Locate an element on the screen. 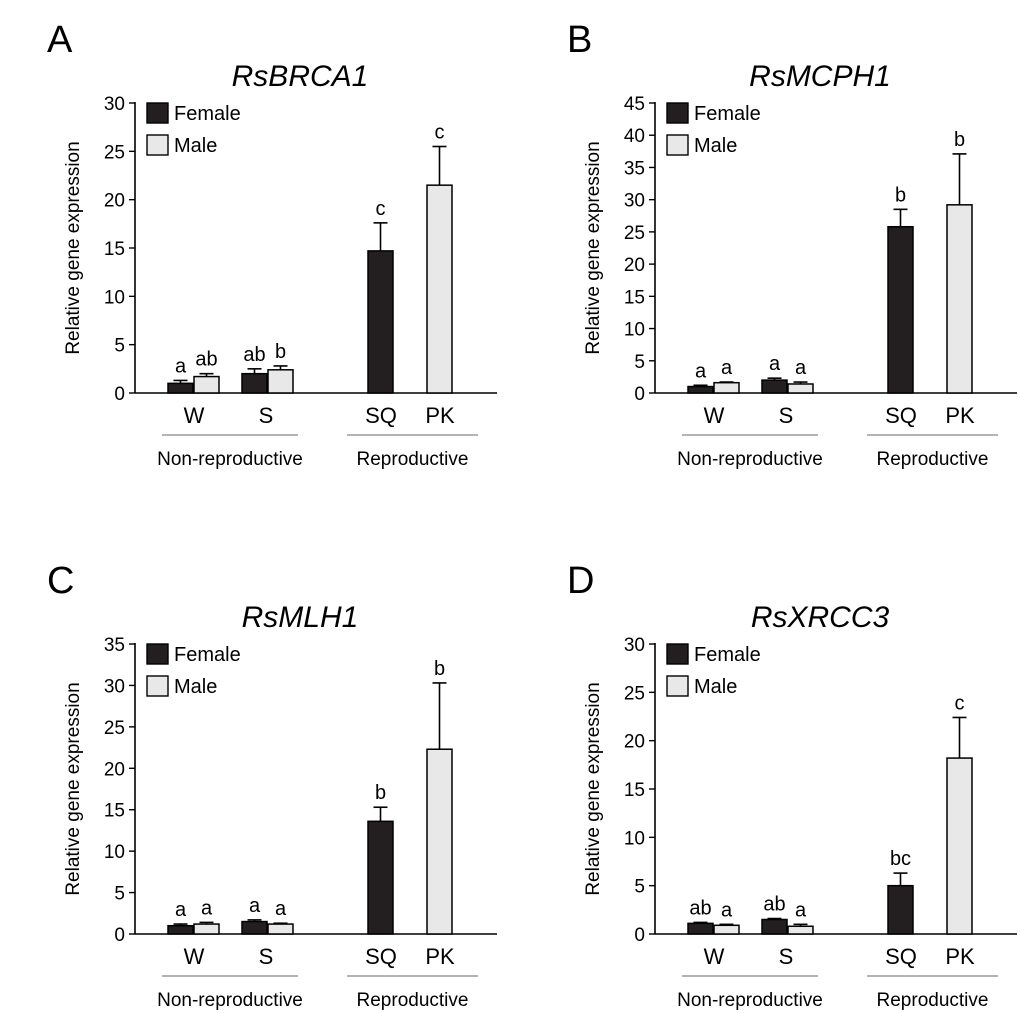  y-tick-label: 15 is located at coordinates (114, 249).